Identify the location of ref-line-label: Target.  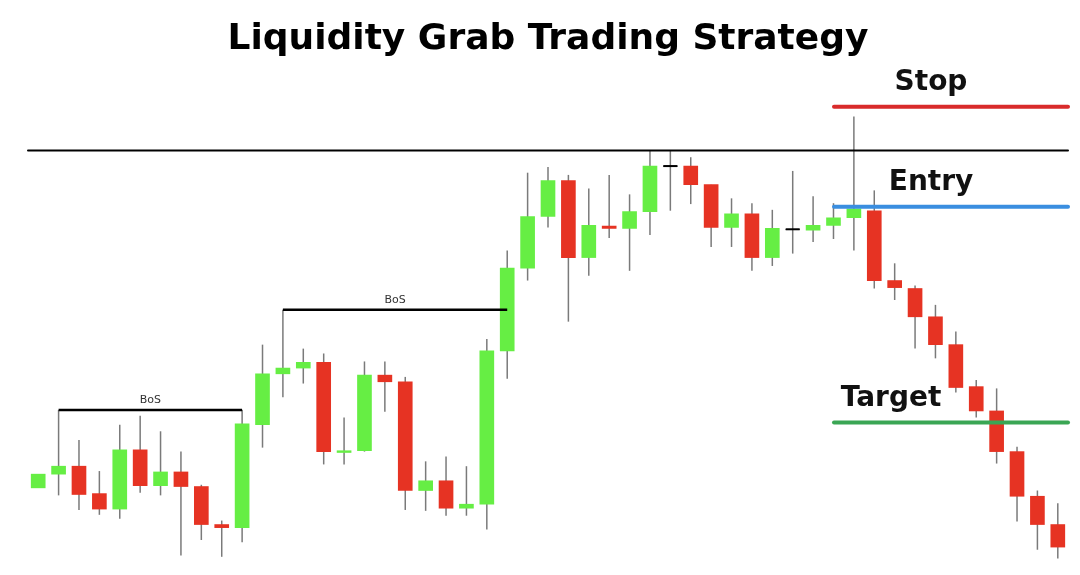
(891, 396).